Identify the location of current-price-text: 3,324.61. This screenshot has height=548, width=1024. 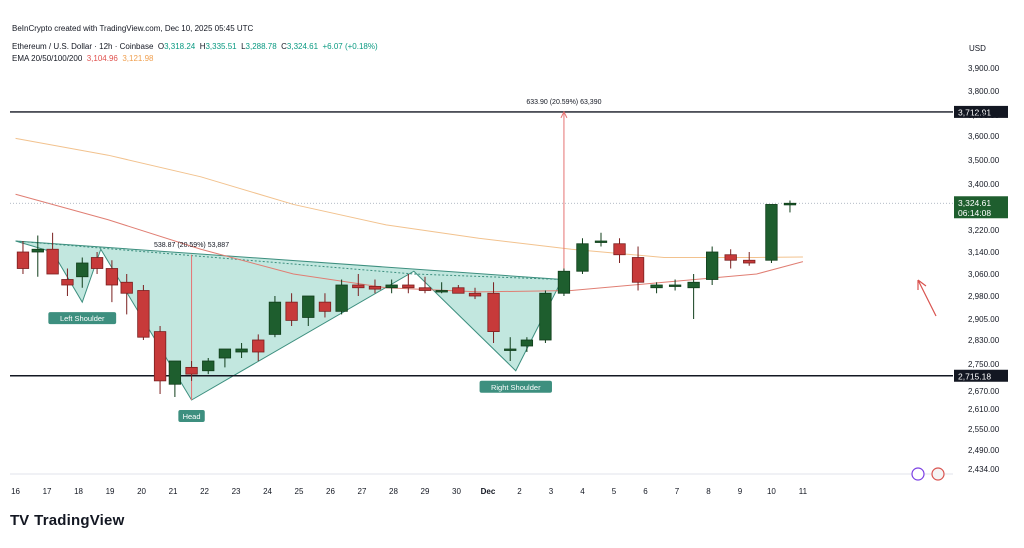
(974, 203).